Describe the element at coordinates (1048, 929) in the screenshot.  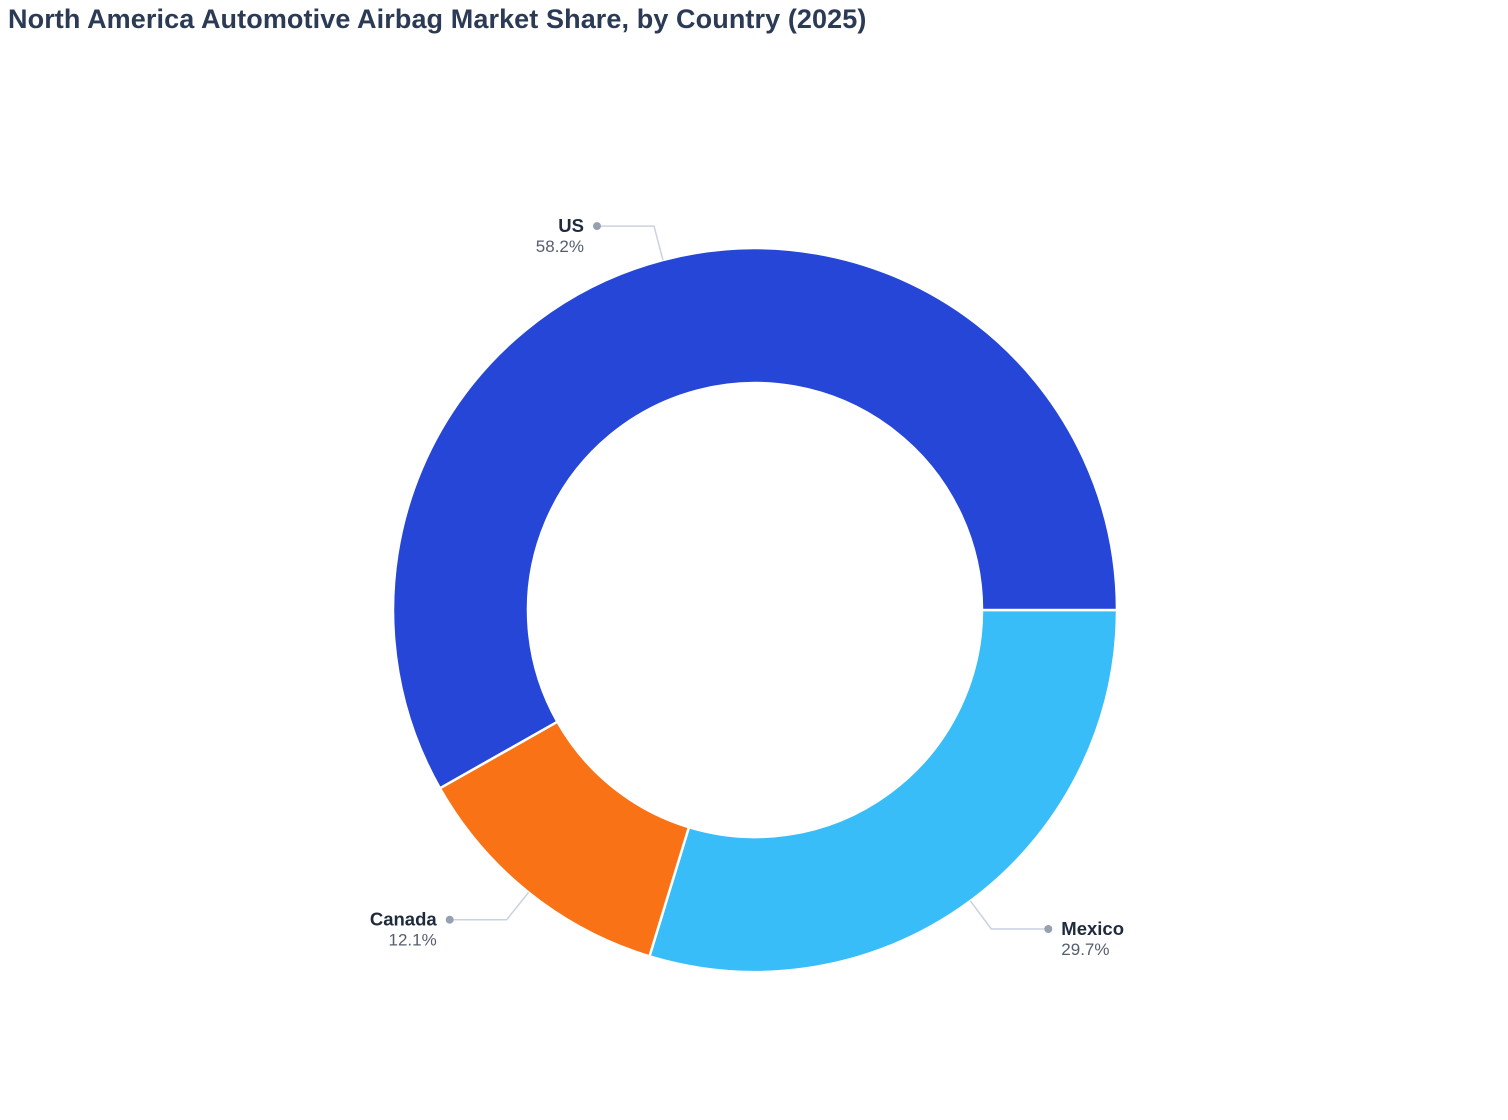
I see `leader-dot-mexico` at that location.